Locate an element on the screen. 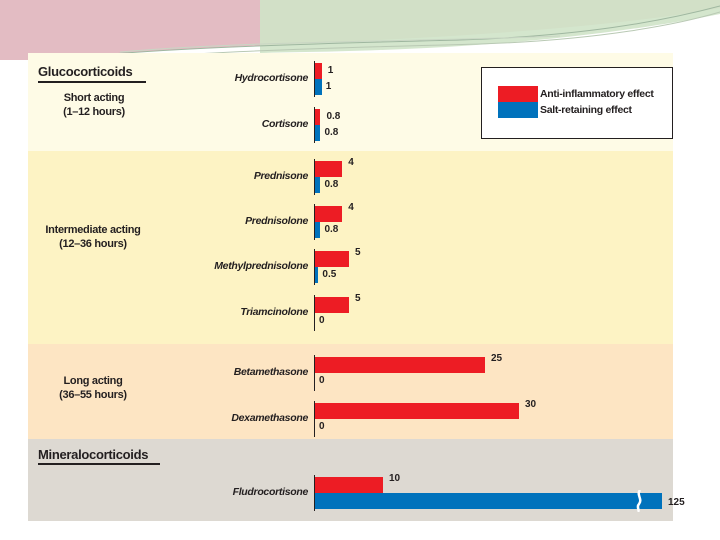 This screenshot has height=540, width=720. axis-break-path is located at coordinates (639, 501).